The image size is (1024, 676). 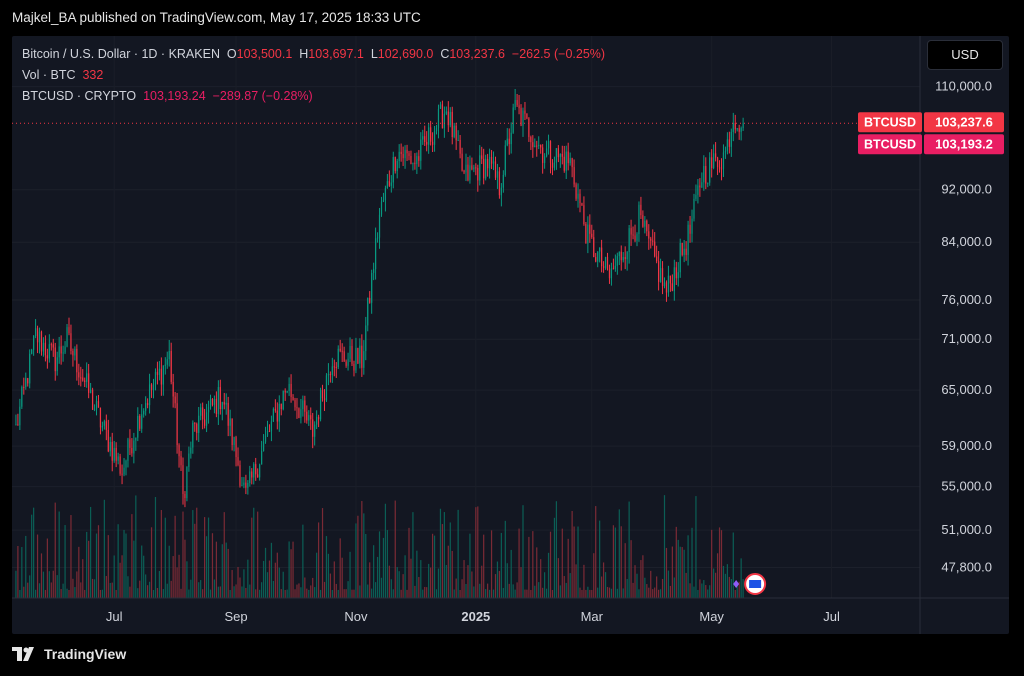 What do you see at coordinates (966, 445) in the screenshot?
I see `price-axis-label: 59,000.0` at bounding box center [966, 445].